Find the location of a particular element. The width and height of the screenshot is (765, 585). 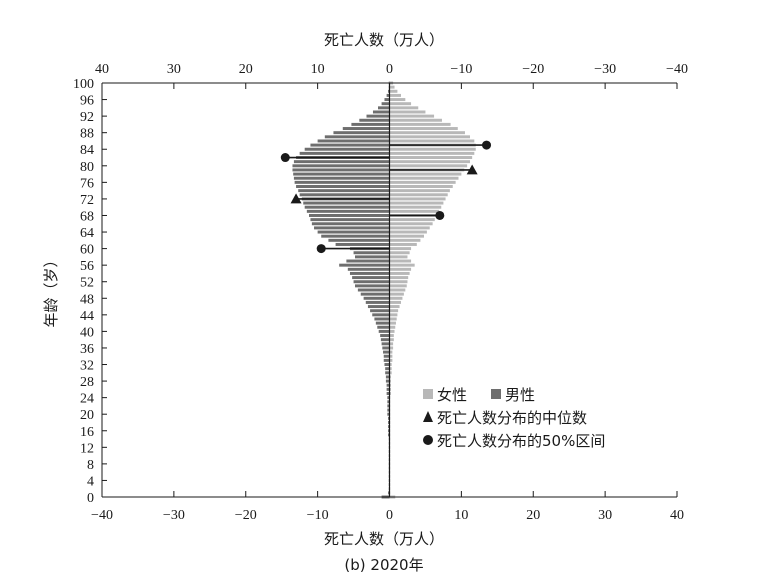

y-tick-label: 0 is located at coordinates (90, 498).